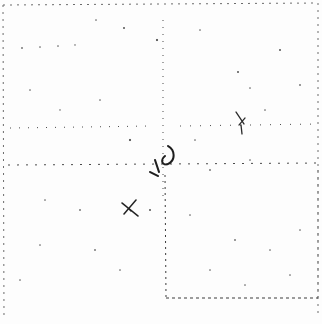 The height and width of the screenshot is (324, 322). What do you see at coordinates (249, 125) in the screenshot?
I see `horizontal-right-line` at bounding box center [249, 125].